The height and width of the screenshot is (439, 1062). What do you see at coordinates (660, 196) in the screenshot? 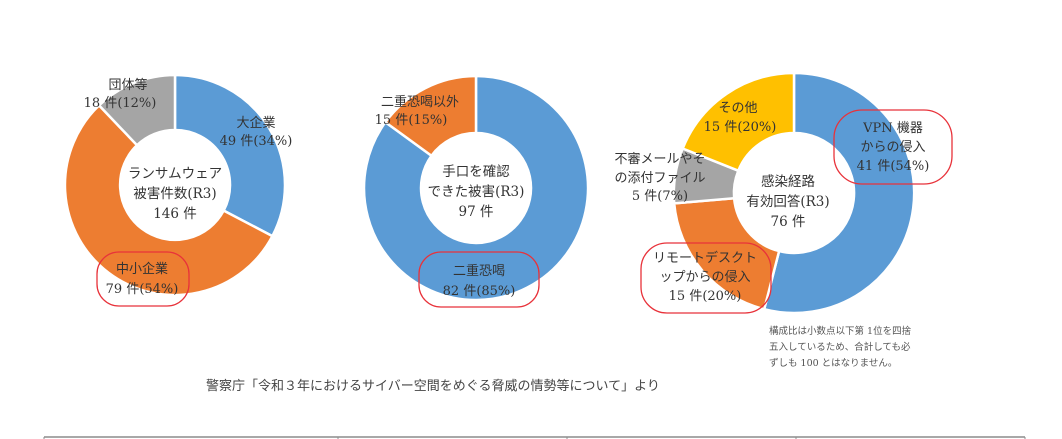
I see `label-mail-value: 5 件(7%)` at bounding box center [660, 196].